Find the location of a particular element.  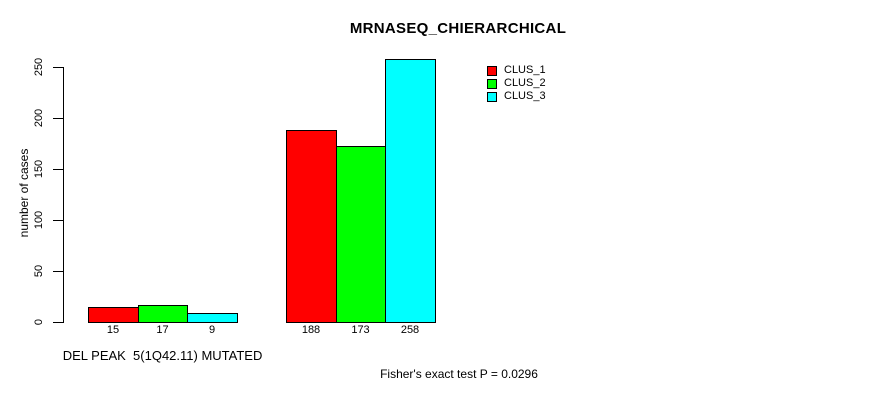

y-axis-line is located at coordinates (63, 195).